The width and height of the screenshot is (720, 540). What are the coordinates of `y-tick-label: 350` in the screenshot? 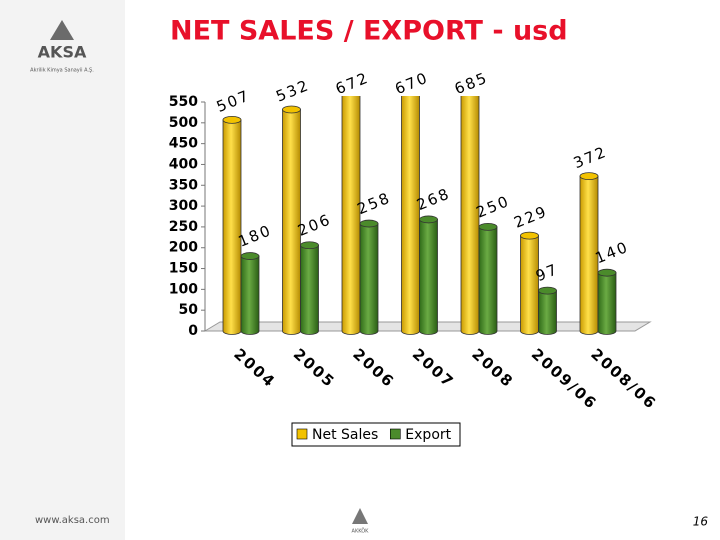 It's located at (183, 185).